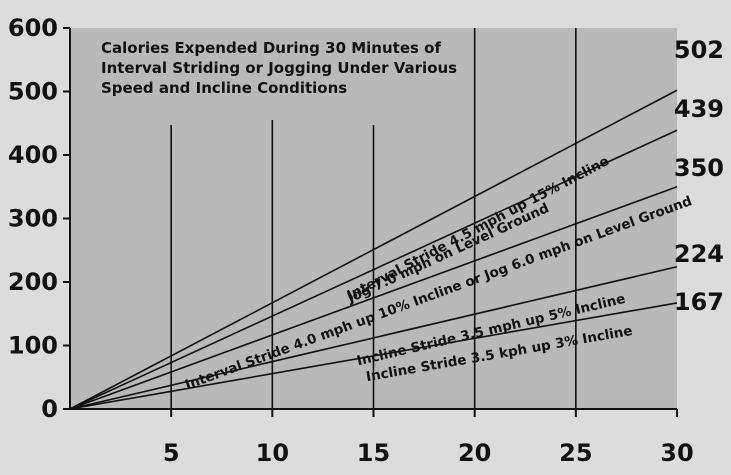  I want to click on y-tick-label-600: 600, so click(33, 28).